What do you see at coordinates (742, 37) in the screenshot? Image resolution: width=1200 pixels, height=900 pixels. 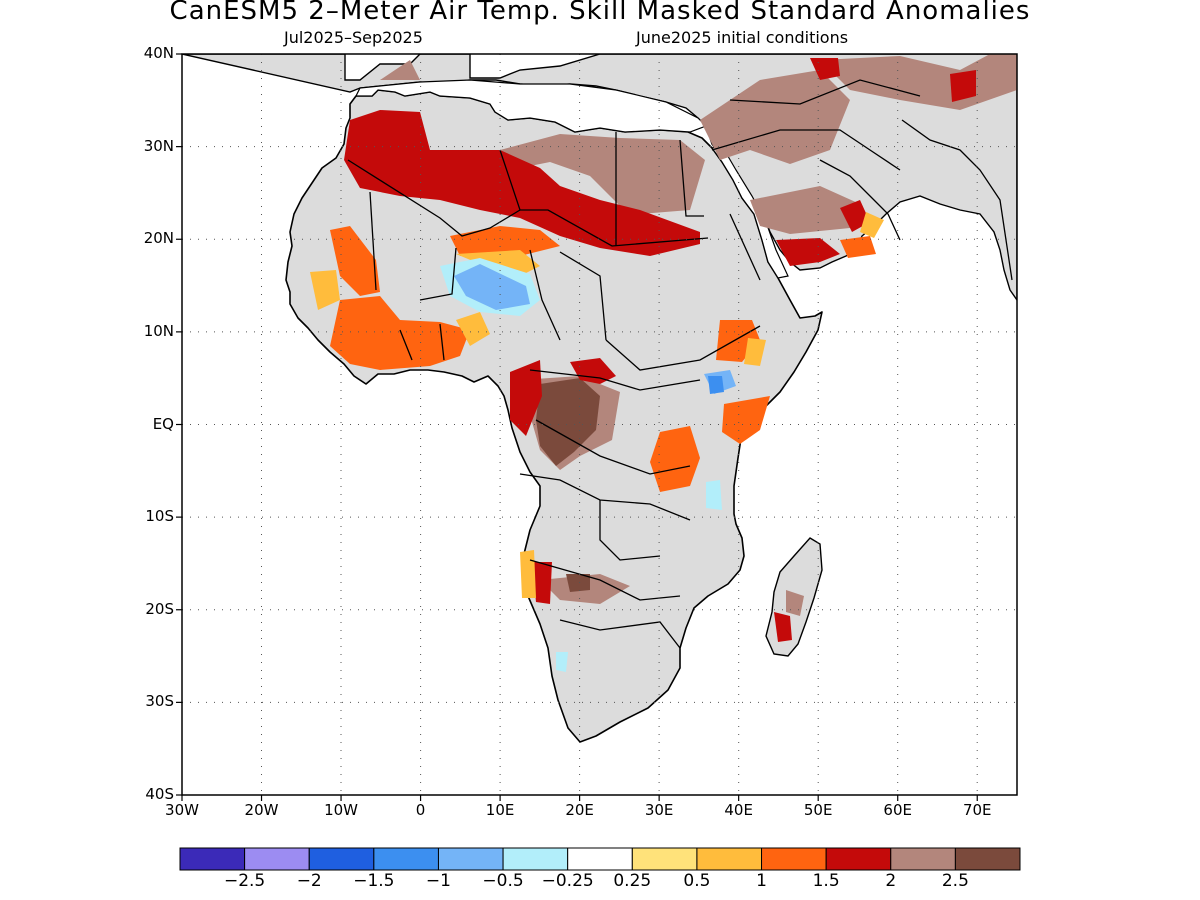 I see `initial-conditions: June2025 initial conditions` at bounding box center [742, 37].